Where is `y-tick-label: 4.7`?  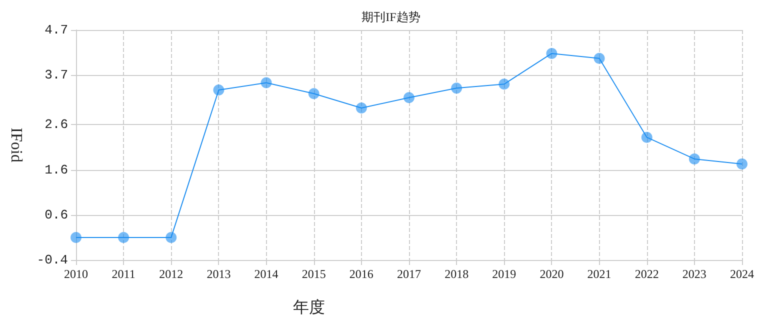
y-tick-label: 4.7 is located at coordinates (56, 30).